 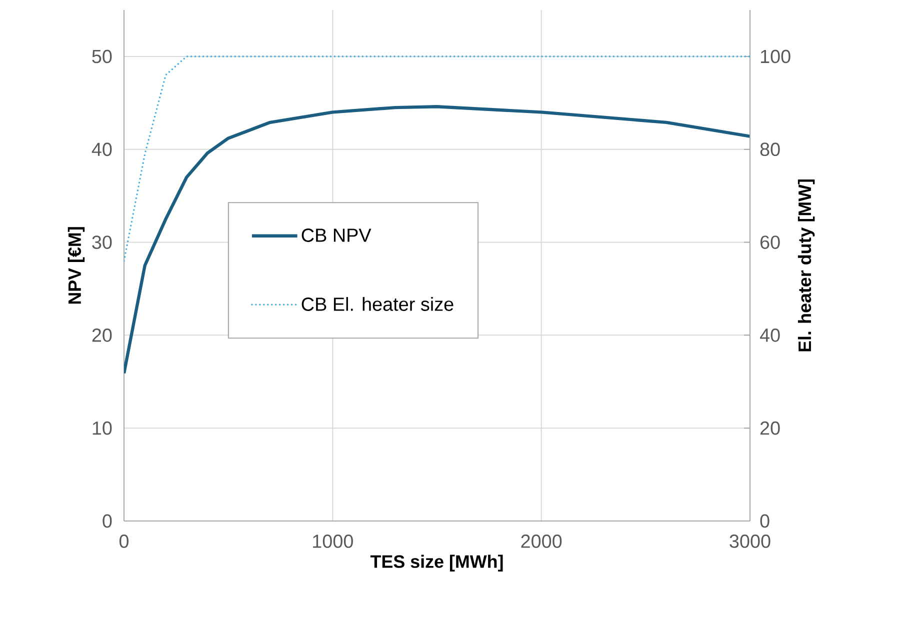 What do you see at coordinates (770, 428) in the screenshot?
I see `y2-tick-label: 20` at bounding box center [770, 428].